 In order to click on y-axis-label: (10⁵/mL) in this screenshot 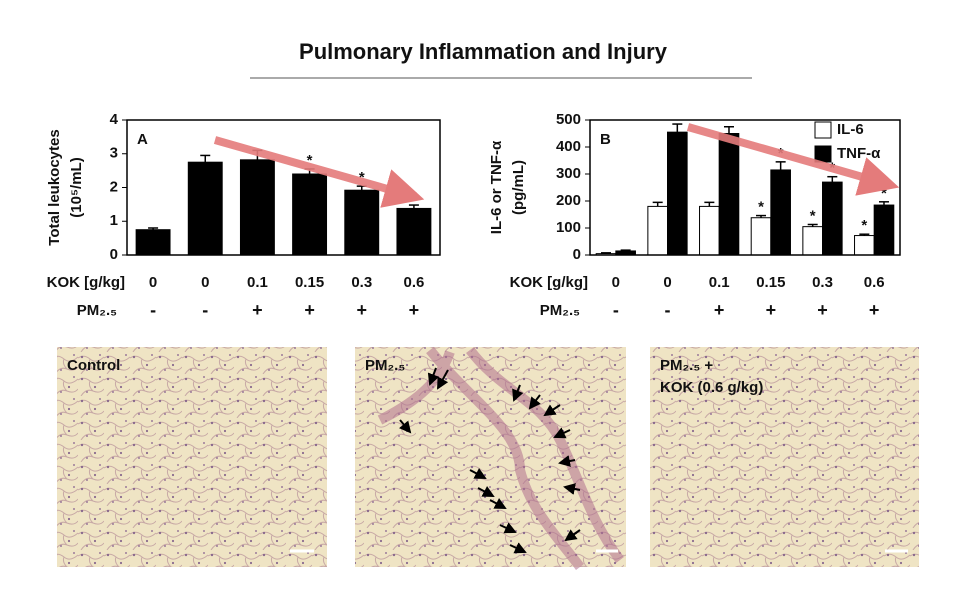, I will do `click(76, 187)`.